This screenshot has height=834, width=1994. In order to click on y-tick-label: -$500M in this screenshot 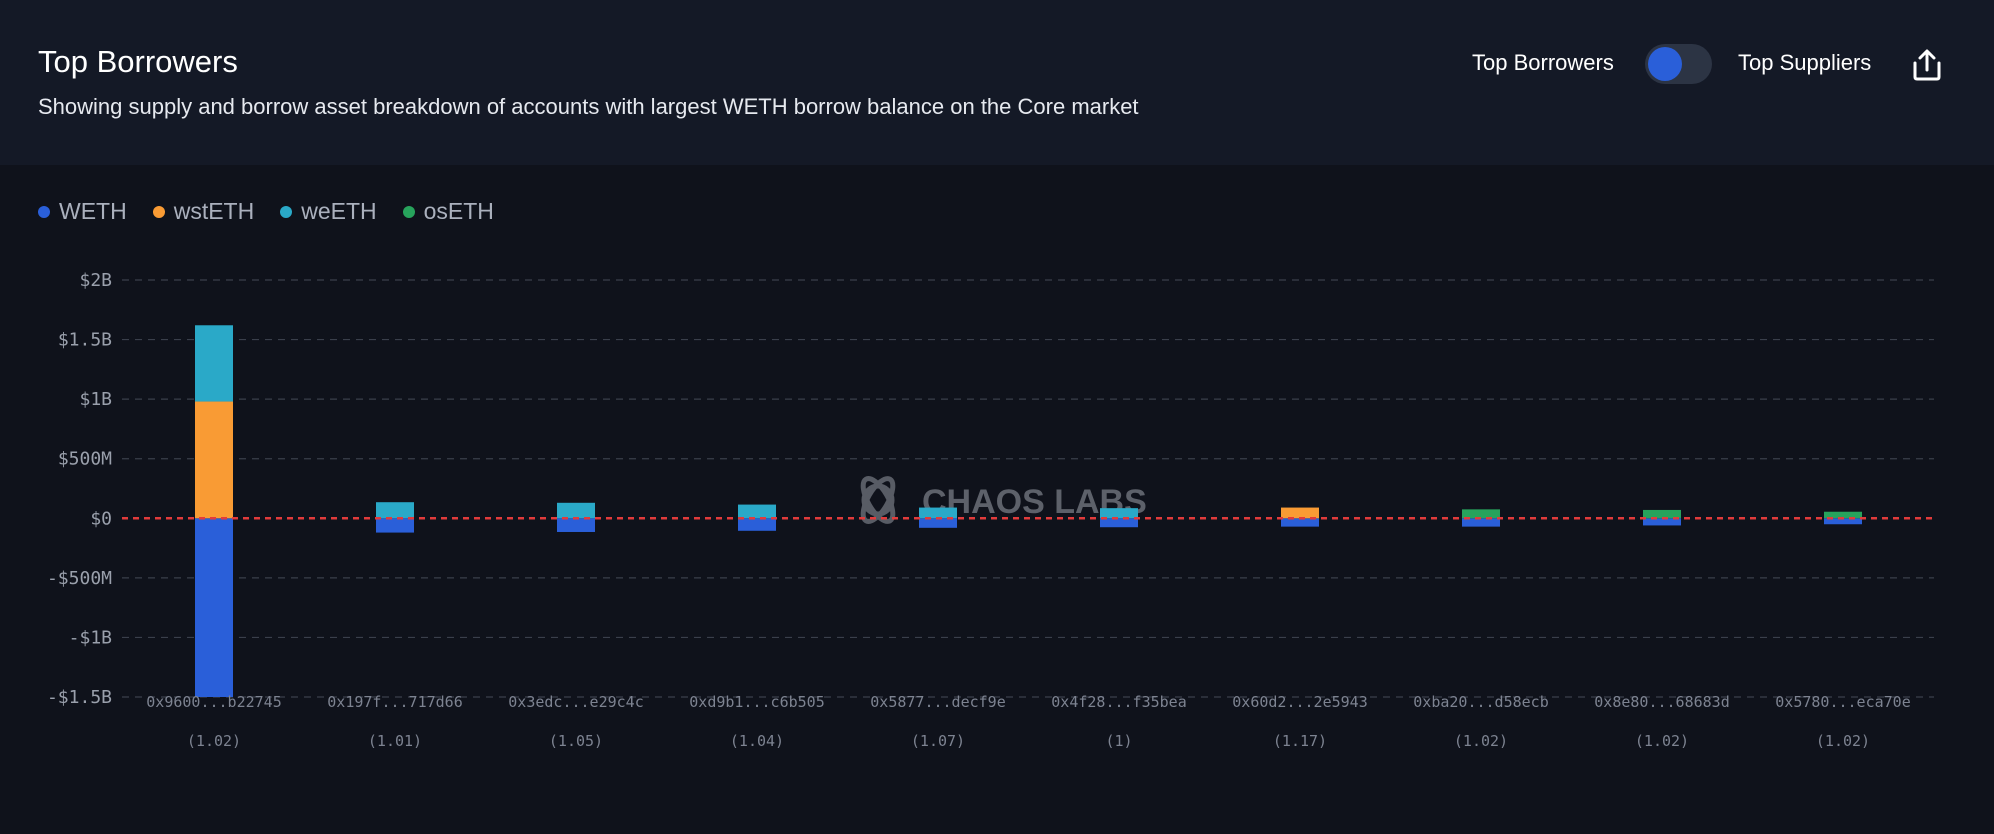, I will do `click(79, 578)`.